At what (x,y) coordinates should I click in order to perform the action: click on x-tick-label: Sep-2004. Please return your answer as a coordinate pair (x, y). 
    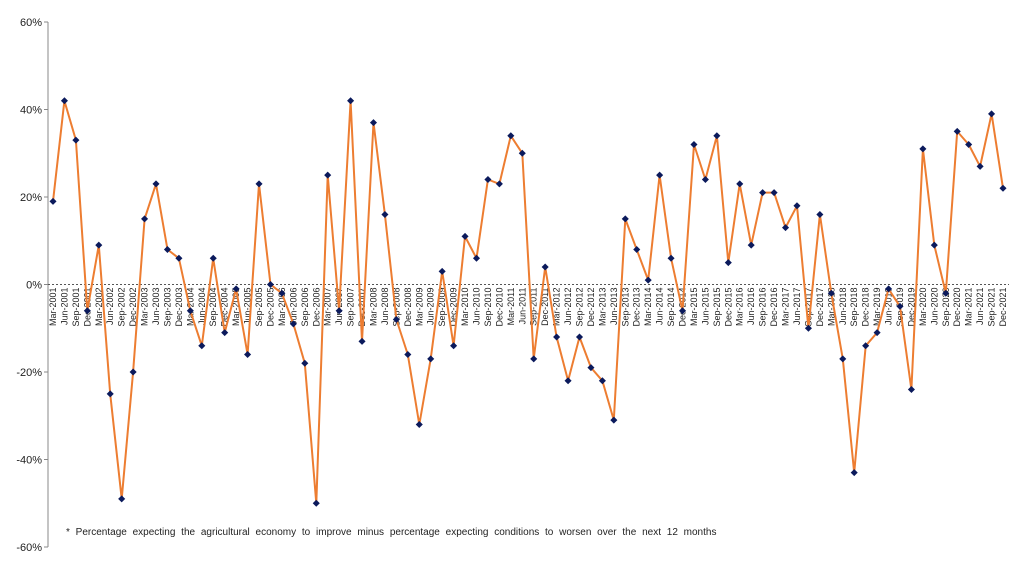
    Looking at the image, I should click on (213, 307).